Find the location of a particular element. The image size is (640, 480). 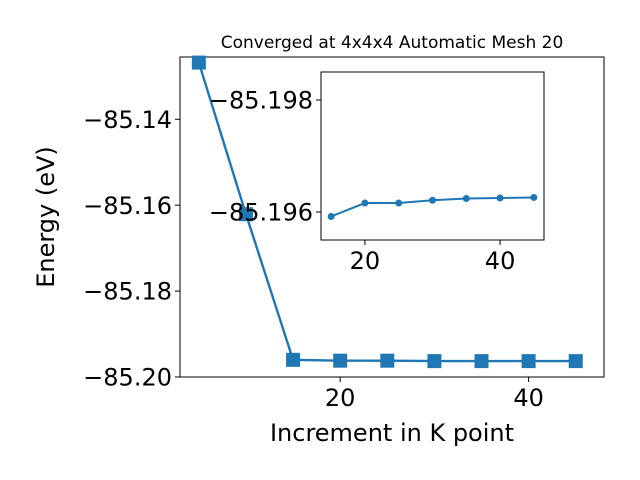

main-ytick-label: −85.16 is located at coordinates (127, 206).